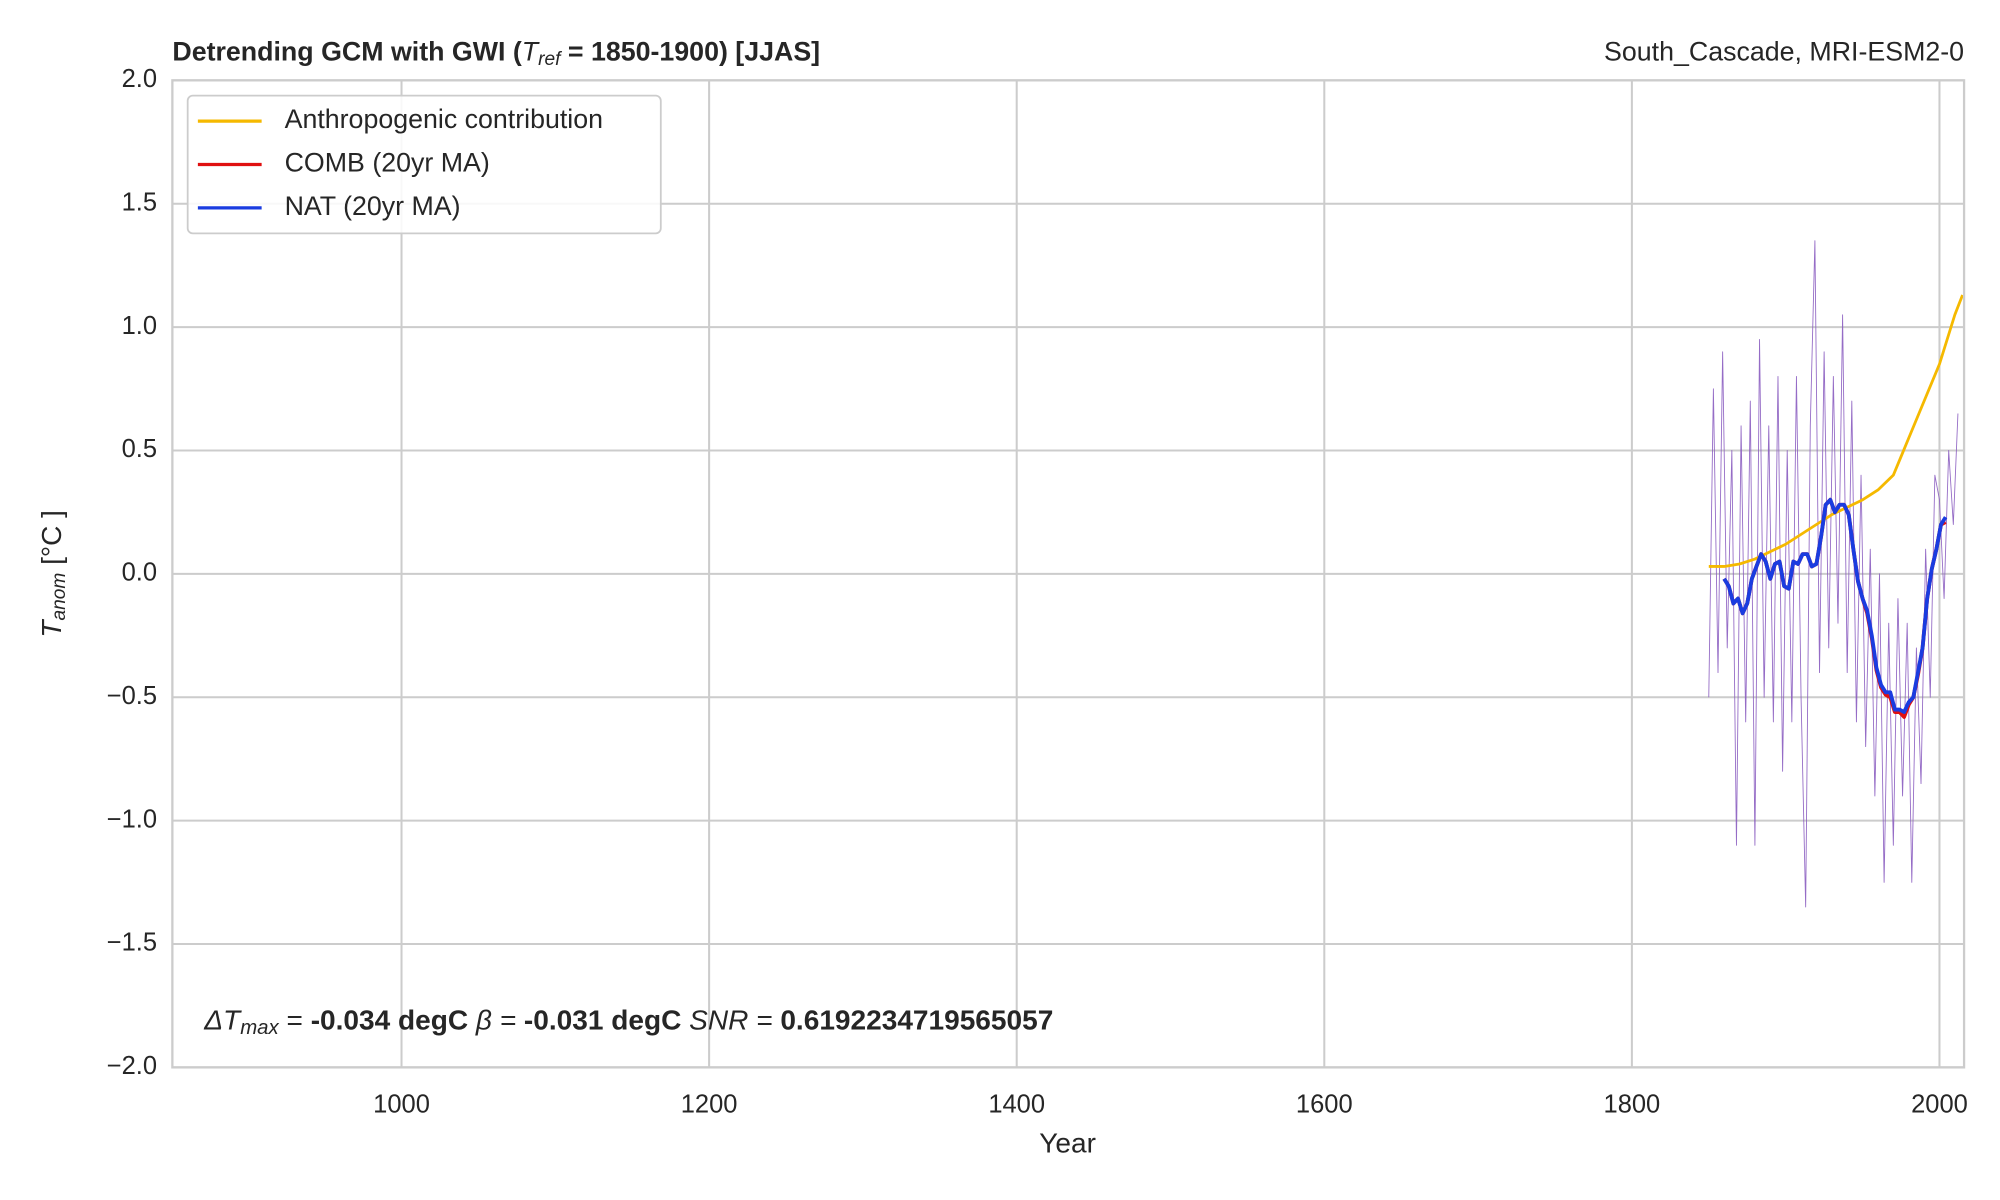  I want to click on y-tick-label: 1.0, so click(139, 326).